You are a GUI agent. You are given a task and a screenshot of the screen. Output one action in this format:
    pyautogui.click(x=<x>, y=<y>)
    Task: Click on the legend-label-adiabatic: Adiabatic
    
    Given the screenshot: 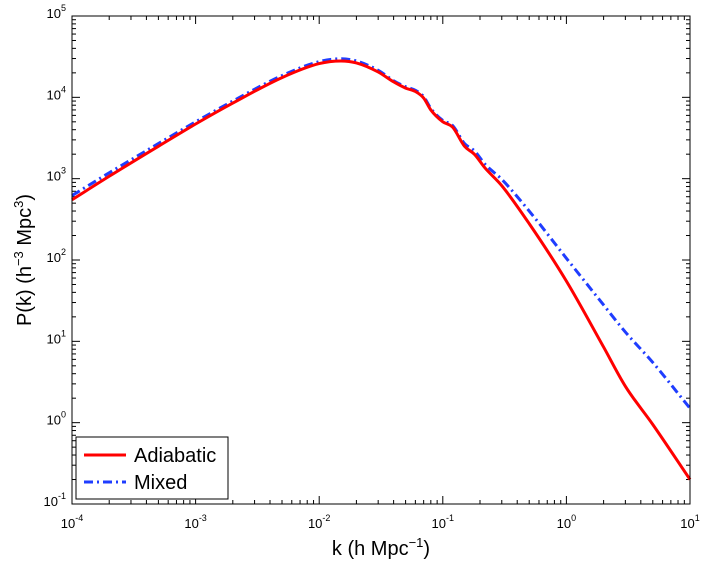 What is the action you would take?
    pyautogui.click(x=175, y=456)
    